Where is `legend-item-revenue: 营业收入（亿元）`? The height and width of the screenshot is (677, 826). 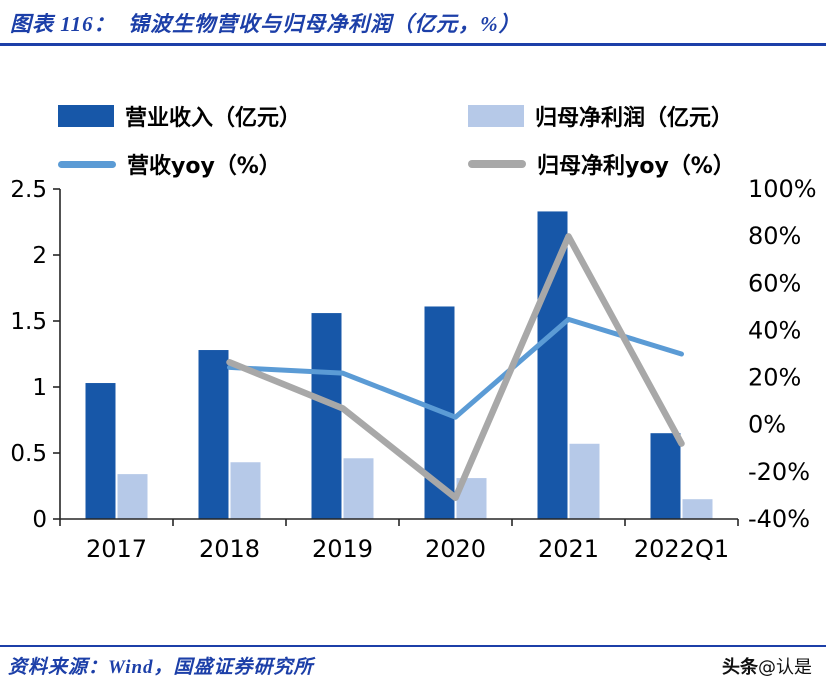
legend-item-revenue: 营业收入（亿元） is located at coordinates (263, 116).